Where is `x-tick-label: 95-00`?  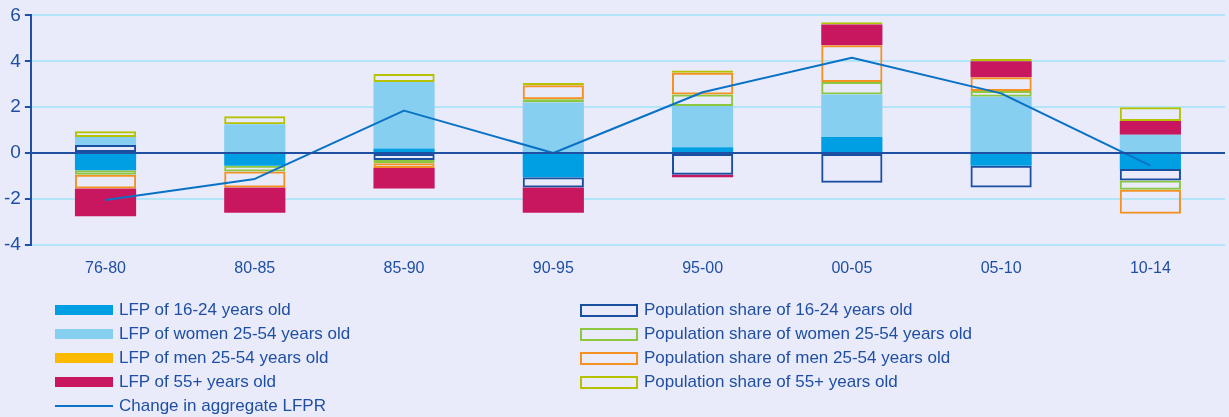 x-tick-label: 95-00 is located at coordinates (703, 267).